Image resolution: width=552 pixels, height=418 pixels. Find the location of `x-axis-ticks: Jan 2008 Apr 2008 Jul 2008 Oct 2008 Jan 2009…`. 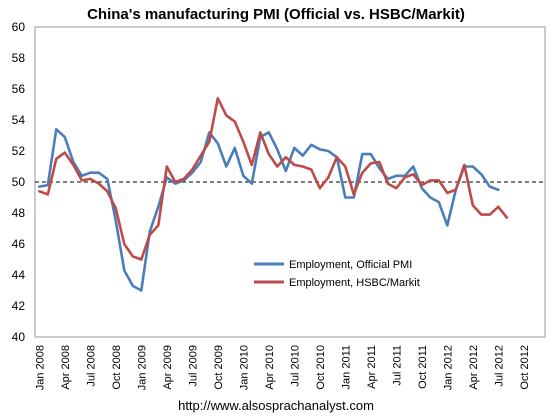

x-axis-ticks: Jan 2008 Apr 2008 Jul 2008 Oct 2008 Jan 2009… is located at coordinates (282, 367).